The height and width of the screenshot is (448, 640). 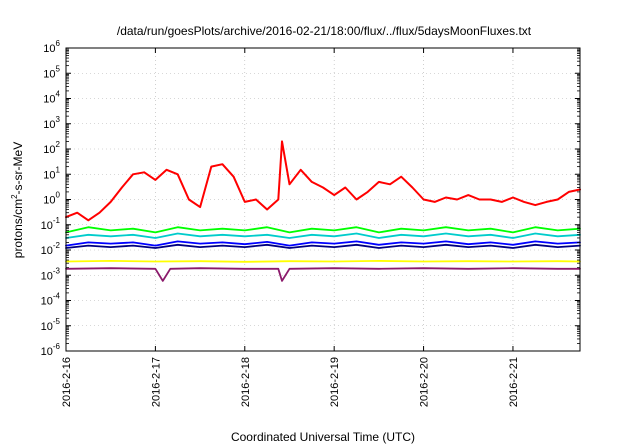 What do you see at coordinates (425, 382) in the screenshot?
I see `x-tick-label: 2016-2-20` at bounding box center [425, 382].